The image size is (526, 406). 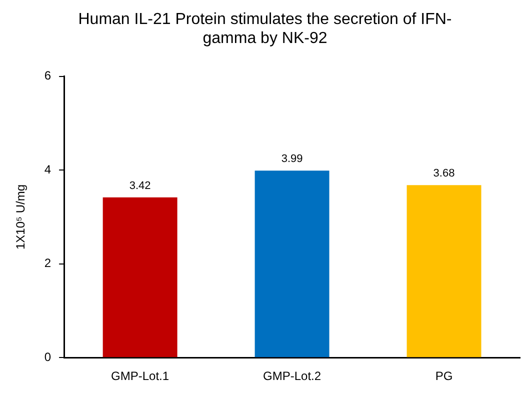 What do you see at coordinates (292, 376) in the screenshot?
I see `x-tick-label: GMP-Lot.2` at bounding box center [292, 376].